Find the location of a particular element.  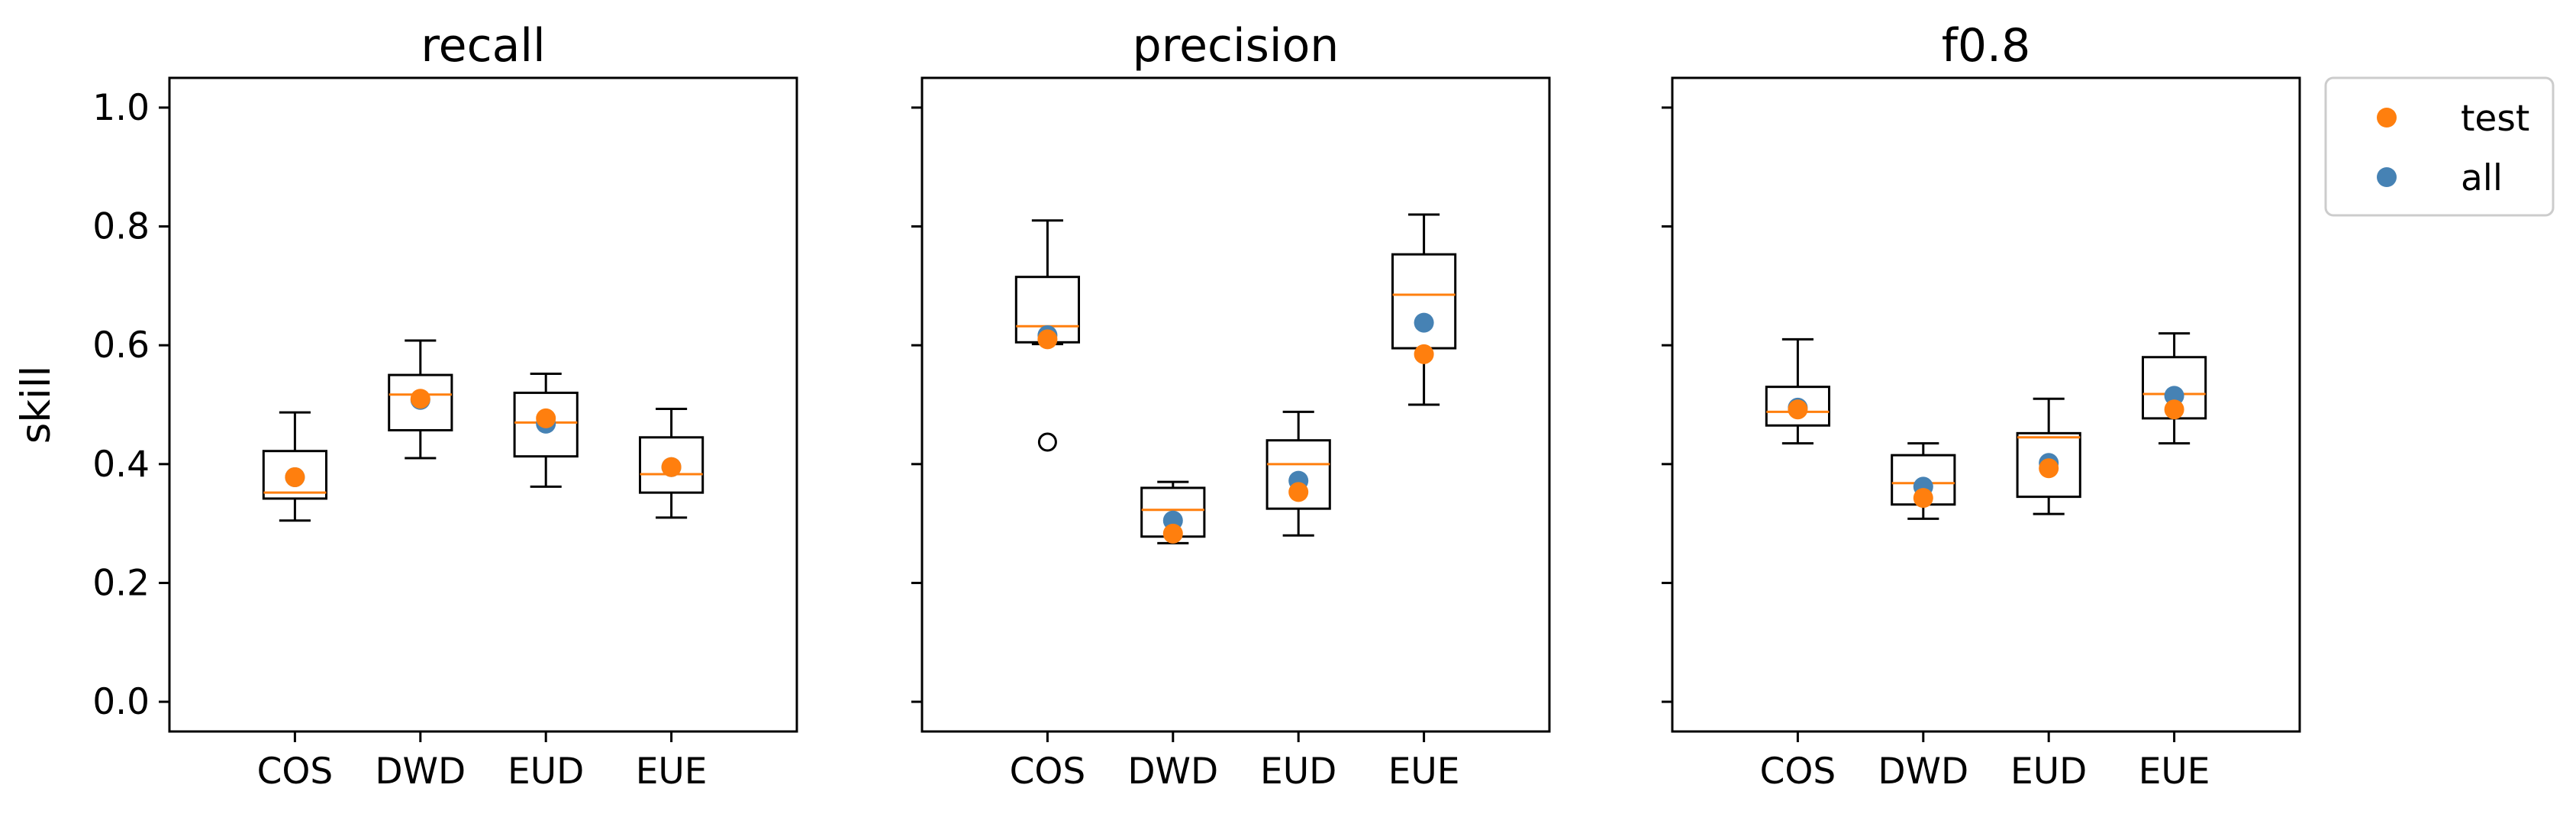

panel-title: f0.8 is located at coordinates (1987, 46).